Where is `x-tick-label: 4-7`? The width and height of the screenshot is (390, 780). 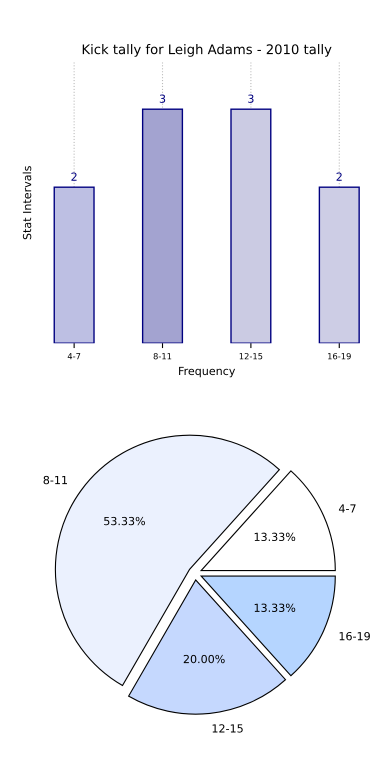
x-tick-label: 4-7 is located at coordinates (74, 356).